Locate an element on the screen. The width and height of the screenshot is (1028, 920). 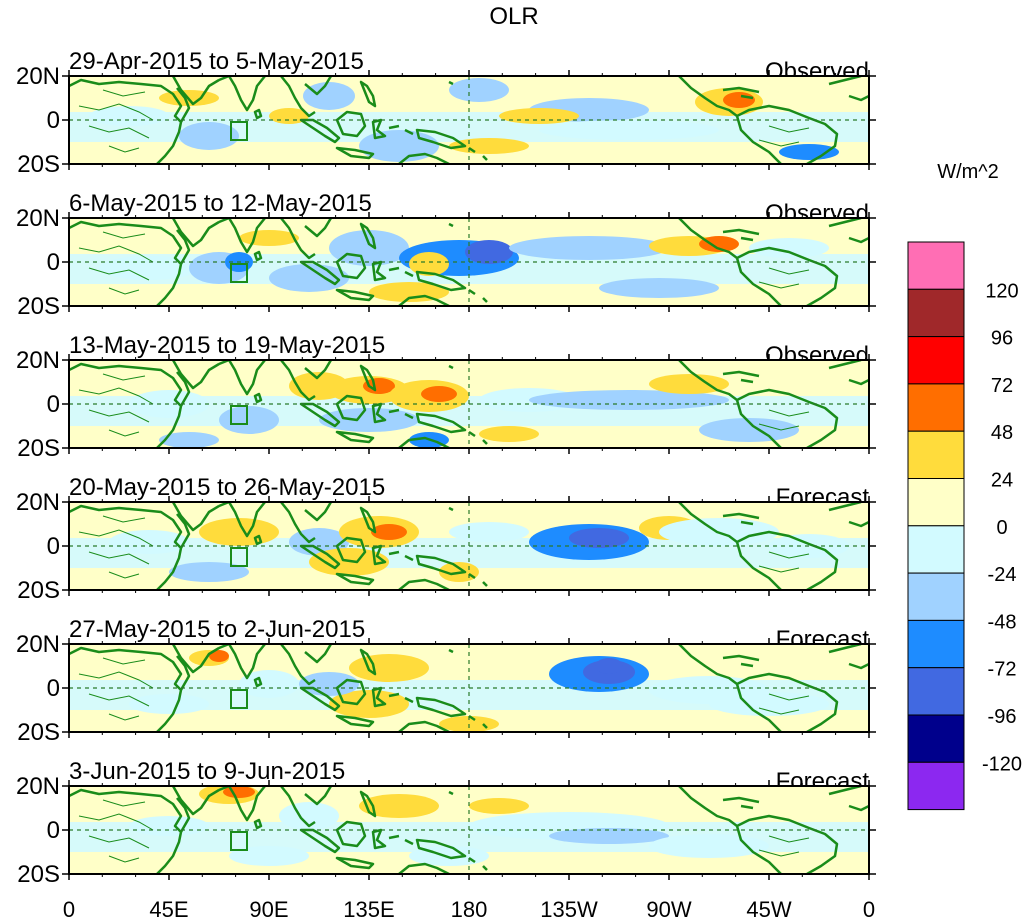
colorbar-label: -24 is located at coordinates (1002, 575).